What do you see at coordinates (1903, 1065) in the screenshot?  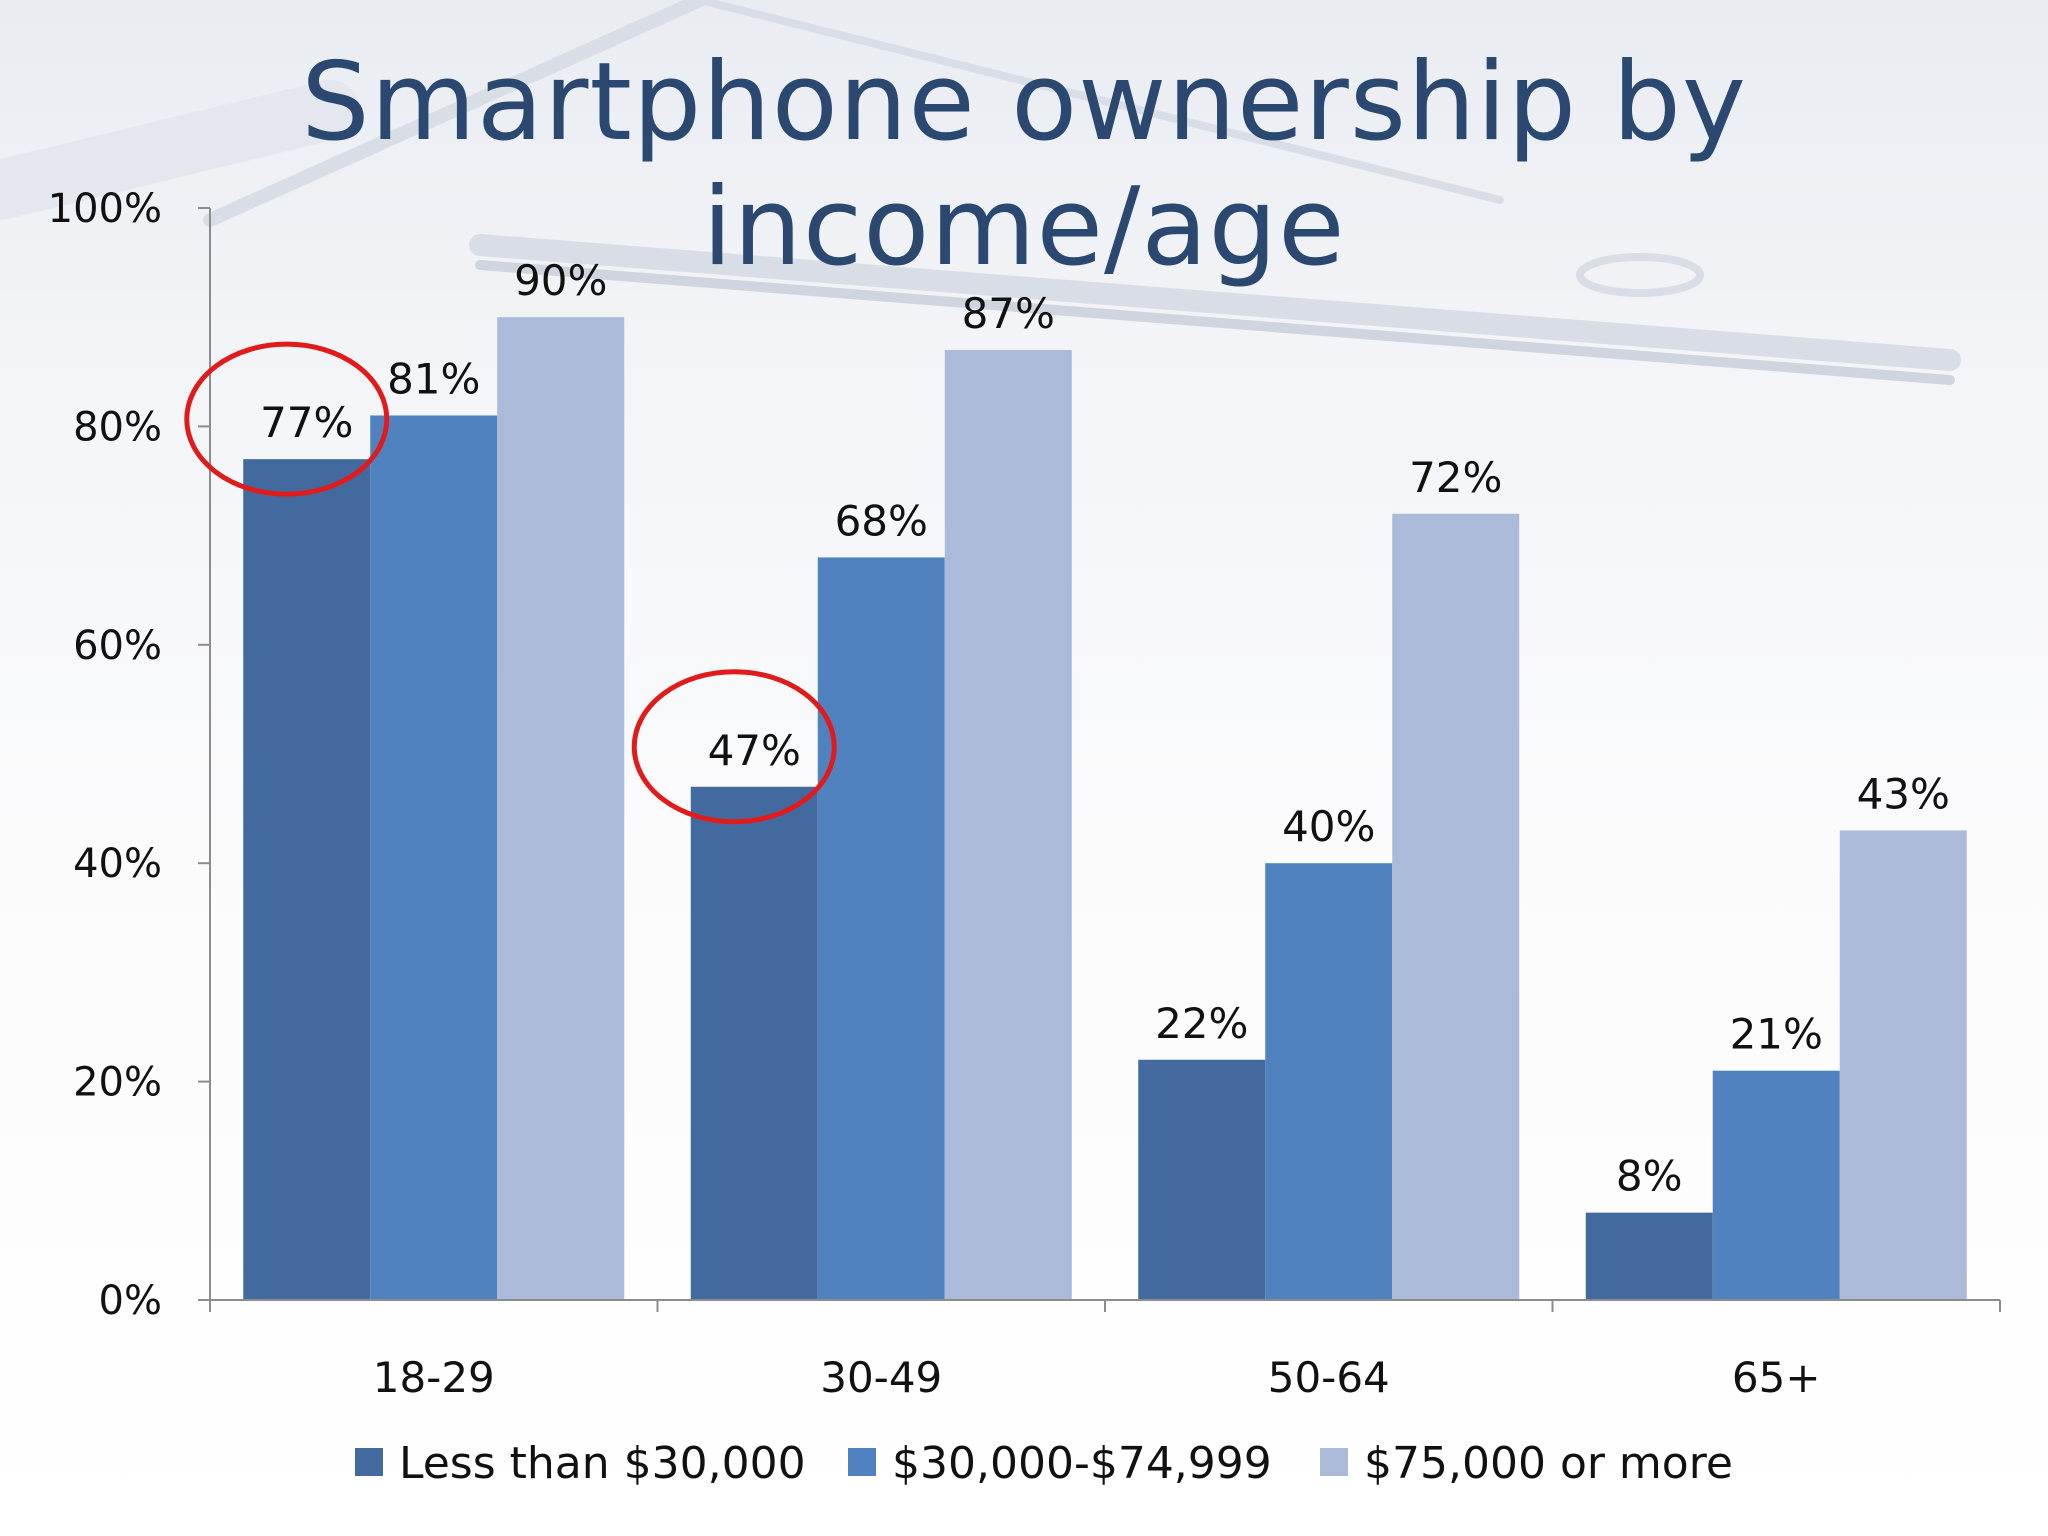 I see `bar-65+-2` at bounding box center [1903, 1065].